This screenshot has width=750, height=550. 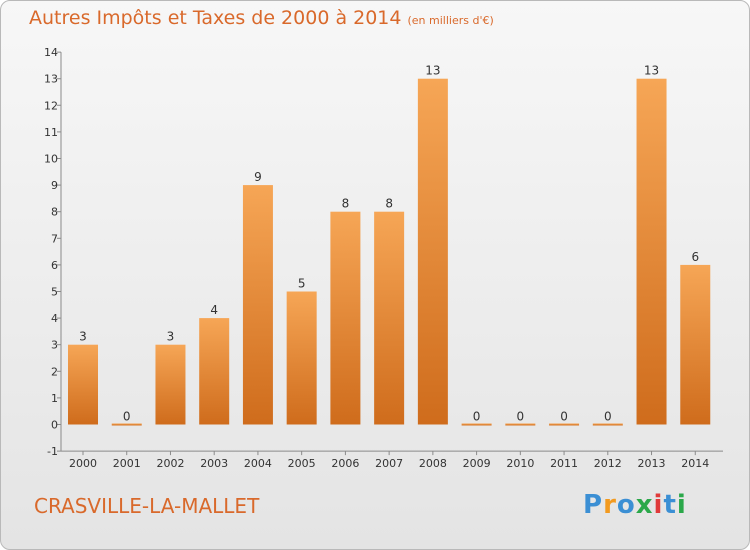 I want to click on logo-letter: o, so click(x=626, y=505).